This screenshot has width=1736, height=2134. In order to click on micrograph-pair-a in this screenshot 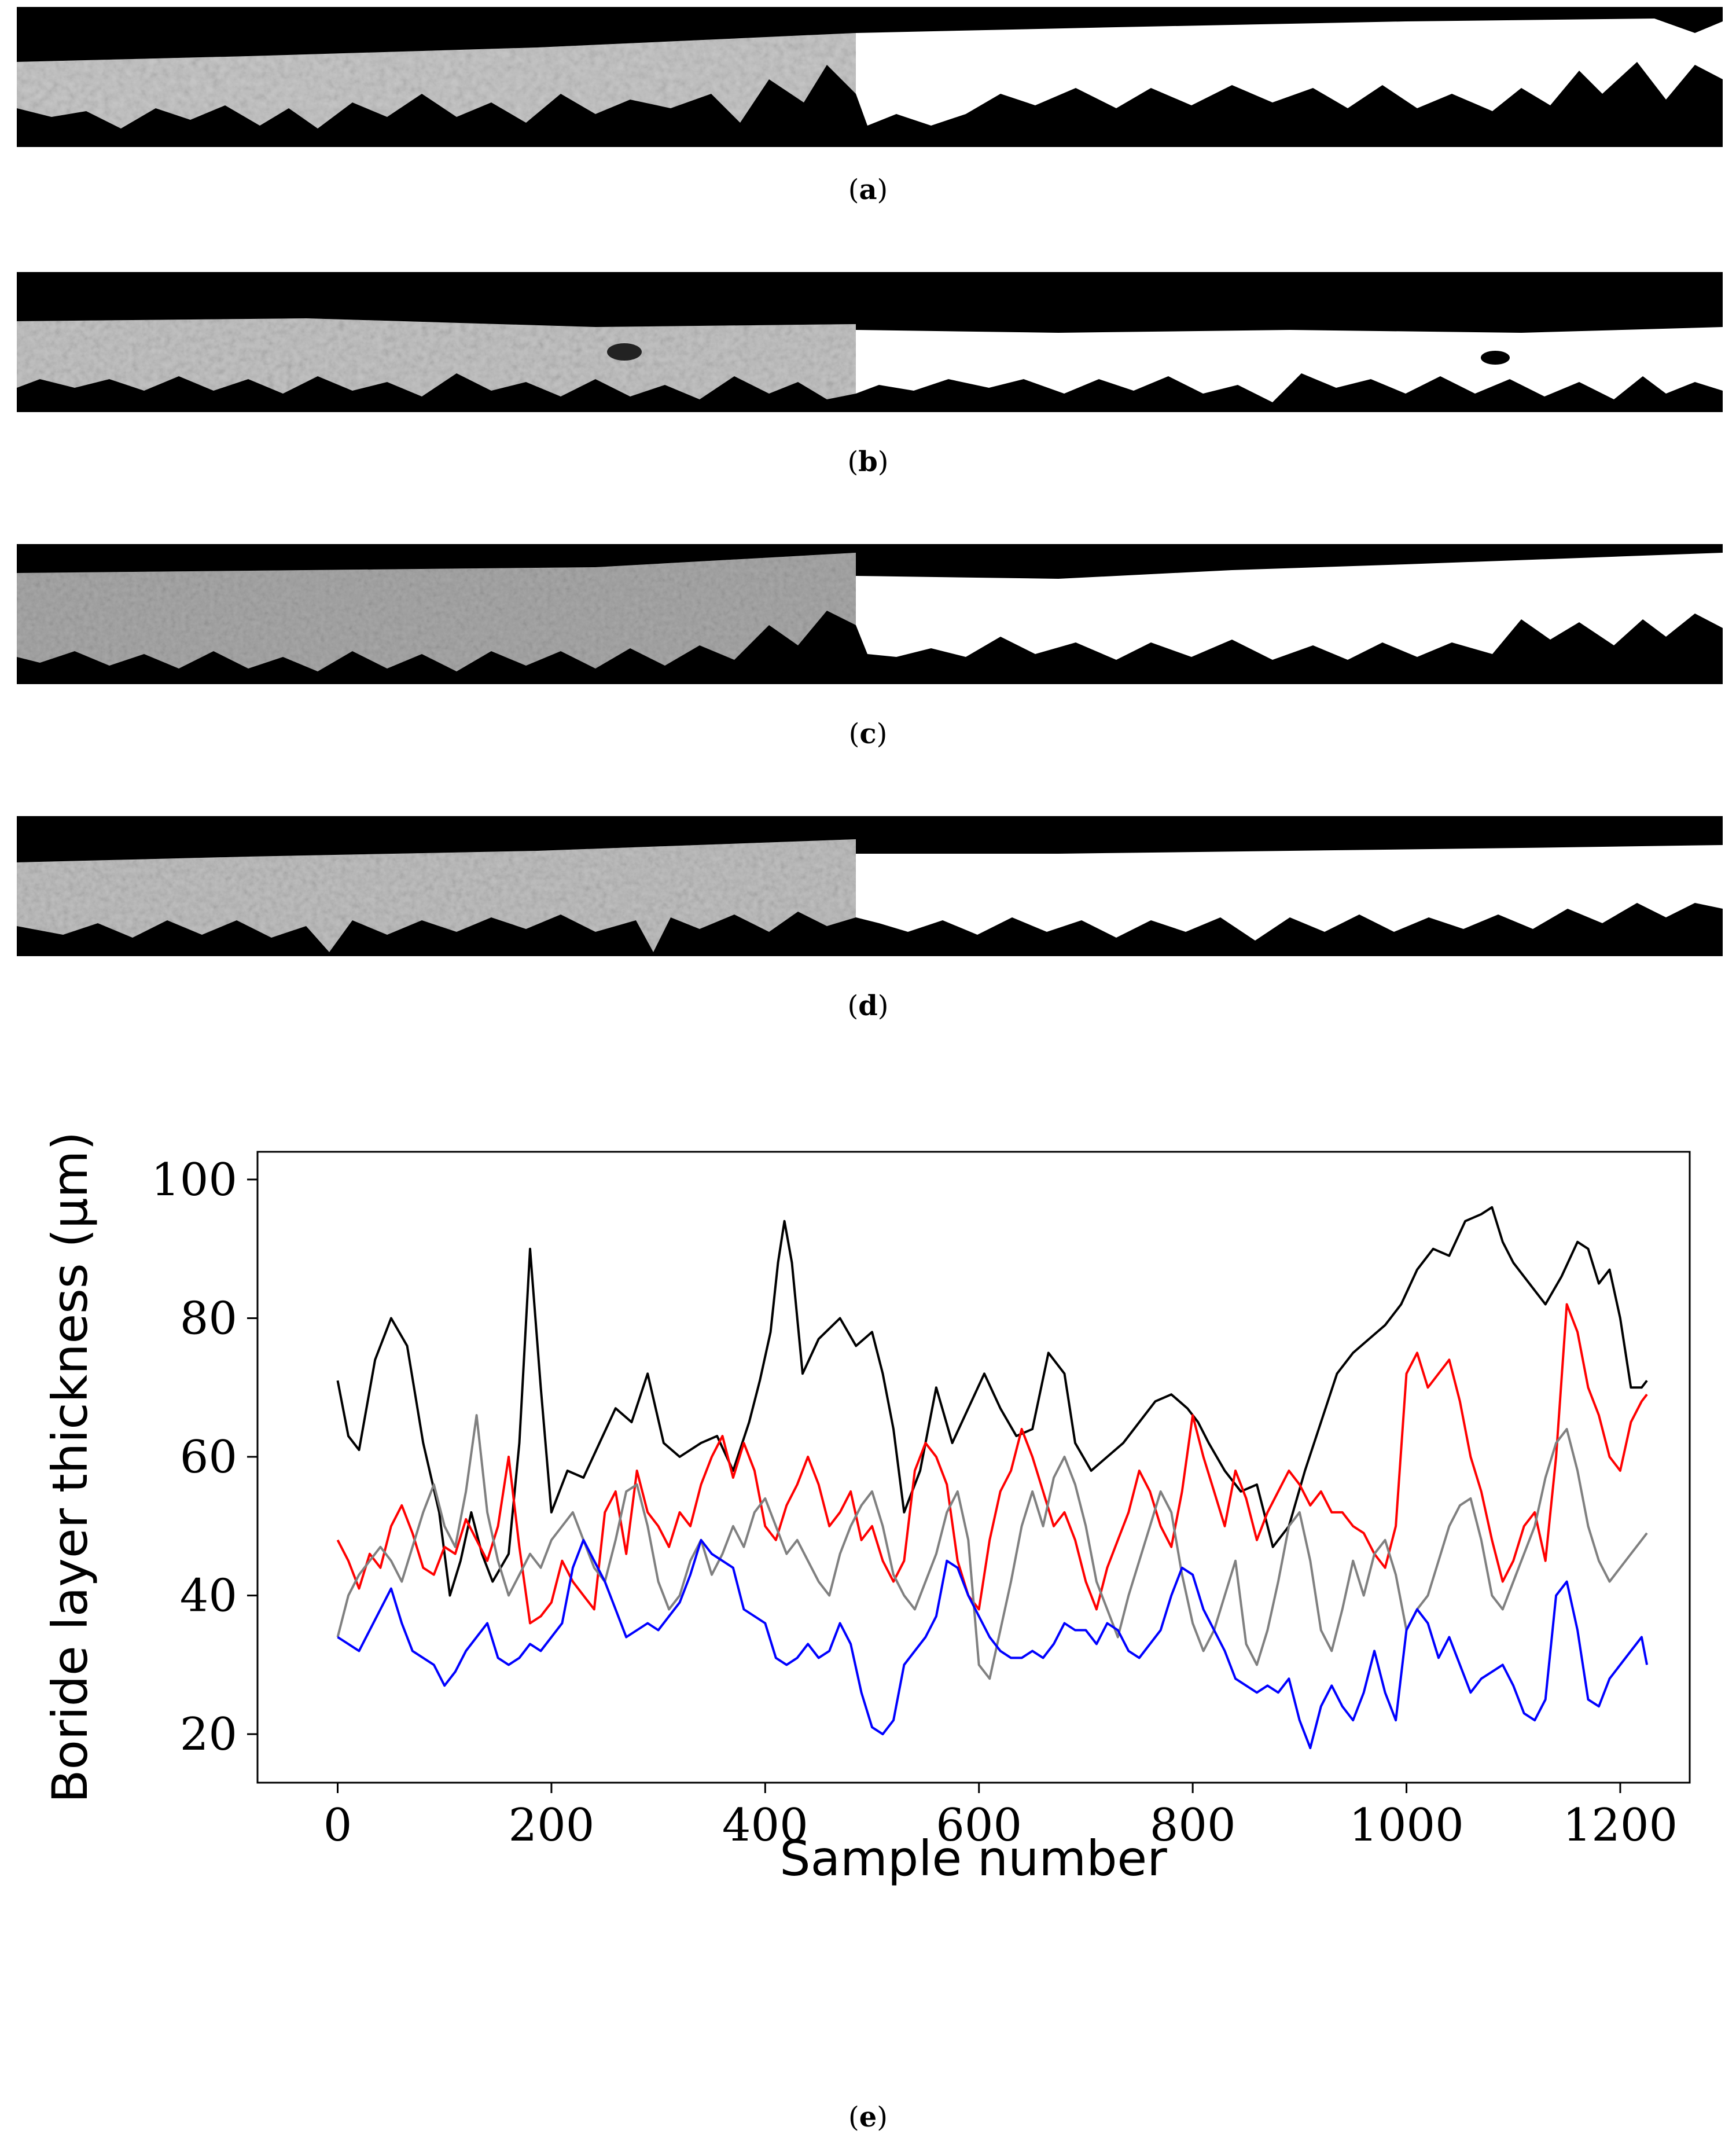, I will do `click(870, 77)`.